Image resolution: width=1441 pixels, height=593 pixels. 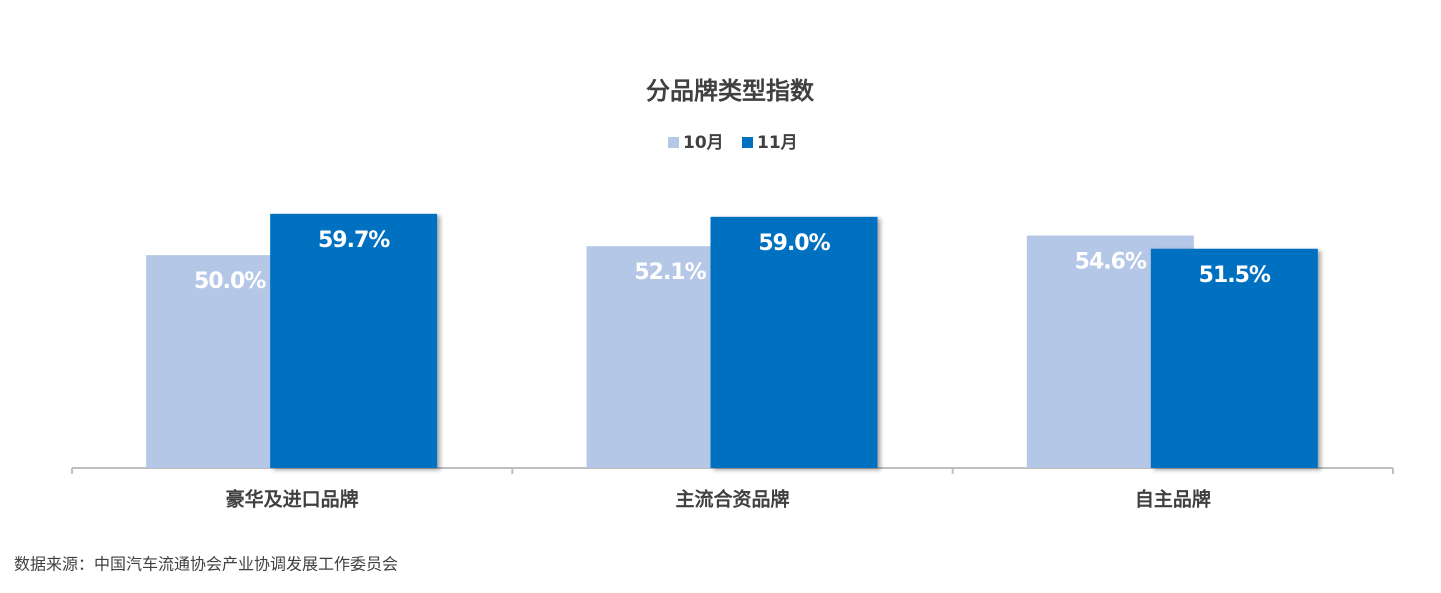 I want to click on data-label: 59.7%, so click(x=354, y=240).